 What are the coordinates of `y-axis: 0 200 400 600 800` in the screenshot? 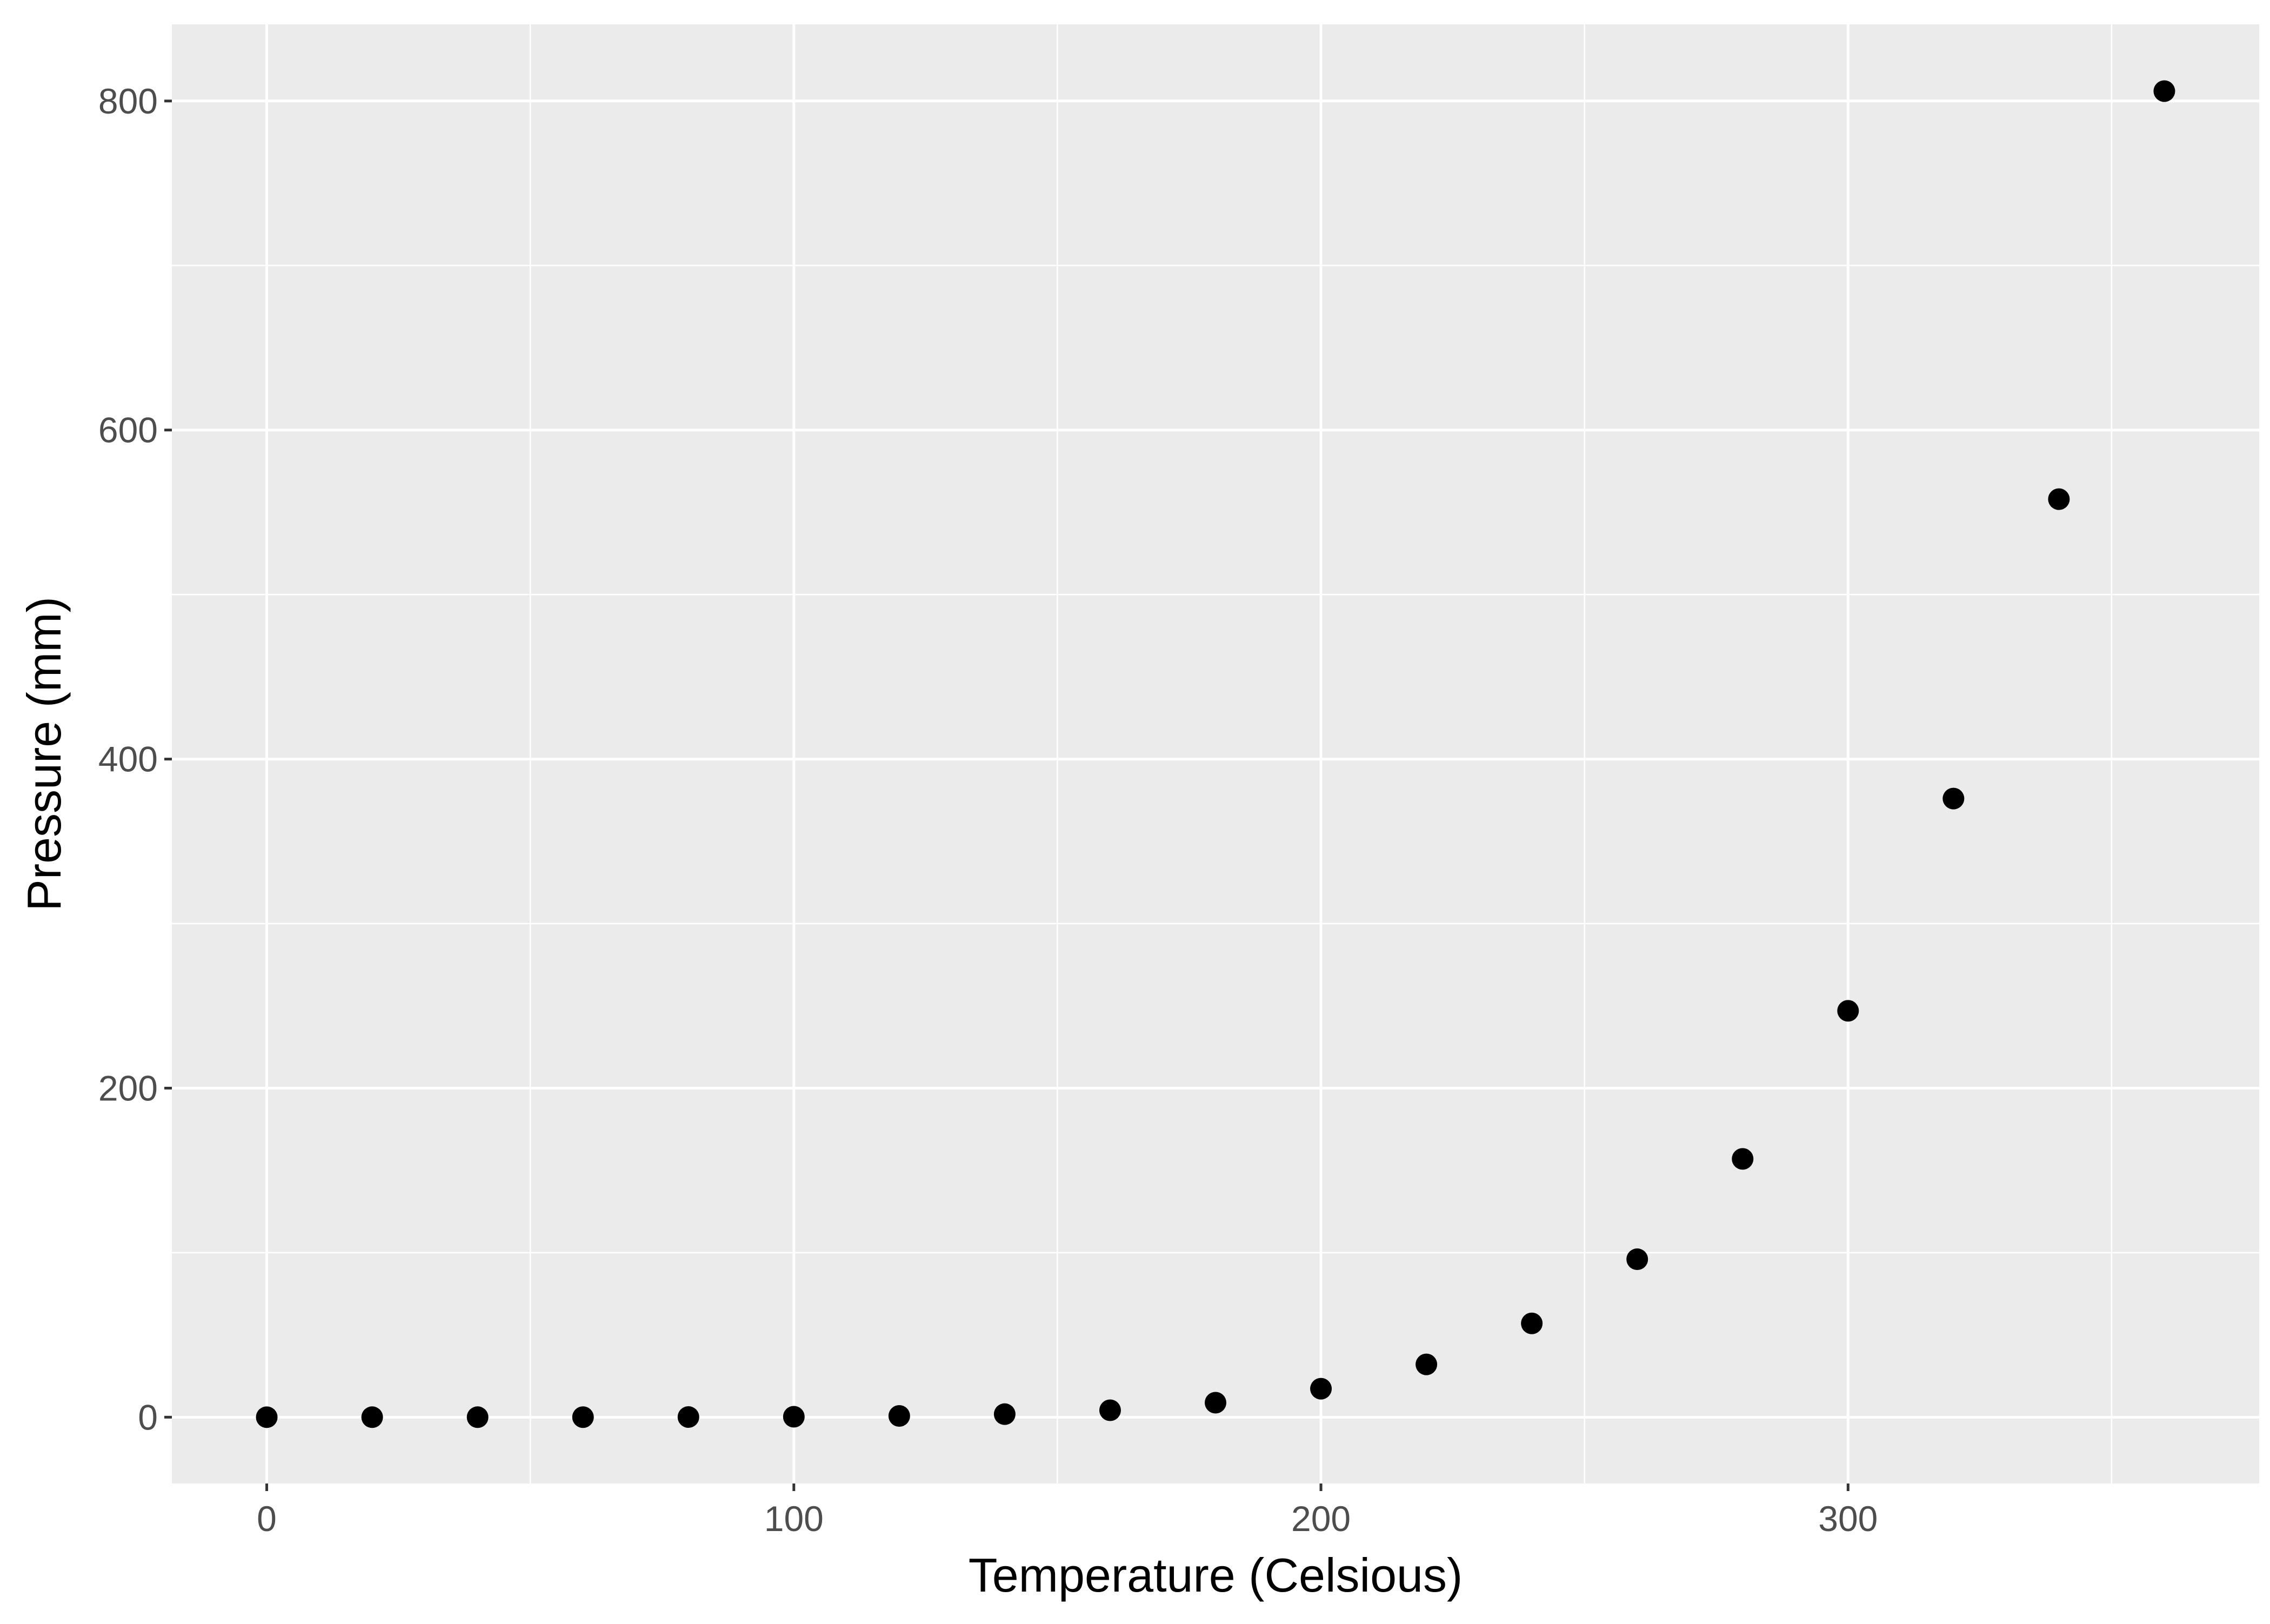 It's located at (135, 759).